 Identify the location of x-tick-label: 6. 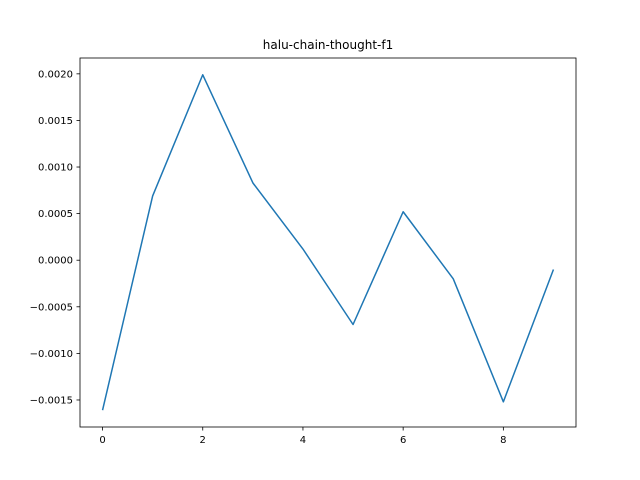
(403, 440).